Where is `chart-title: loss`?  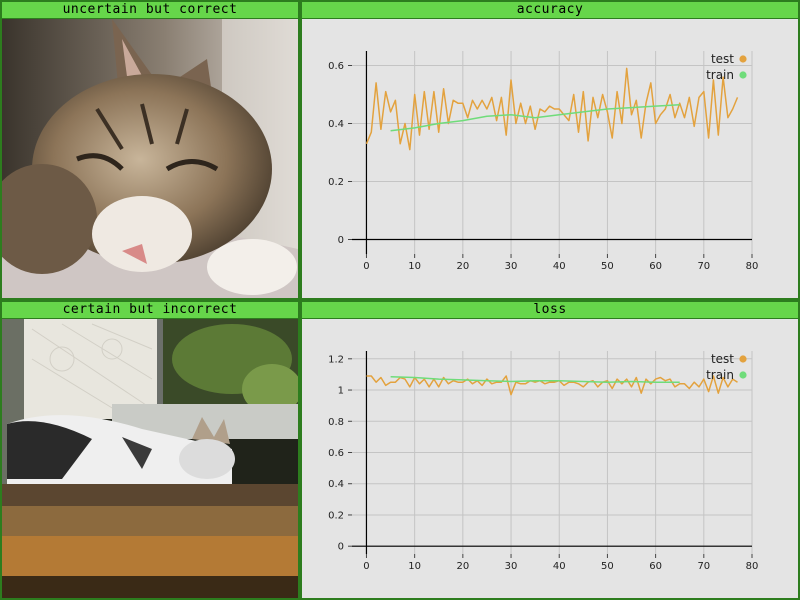 chart-title: loss is located at coordinates (550, 310).